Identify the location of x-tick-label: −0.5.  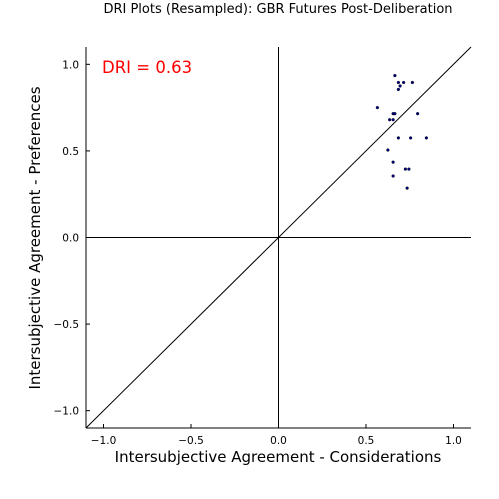
(191, 441).